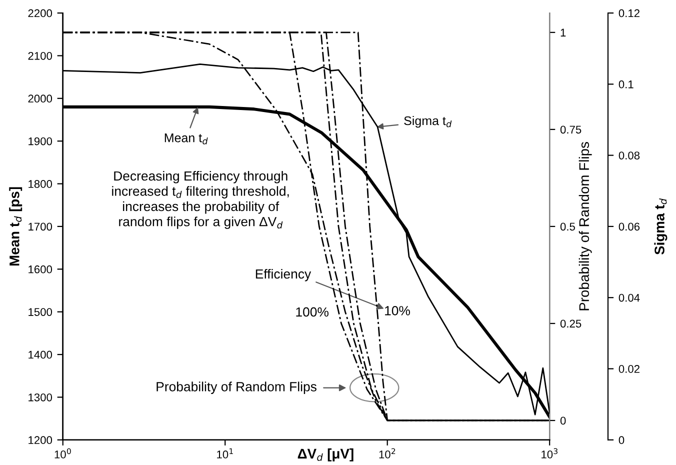 The height and width of the screenshot is (465, 676). I want to click on y-tick-label: 1500, so click(40, 312).